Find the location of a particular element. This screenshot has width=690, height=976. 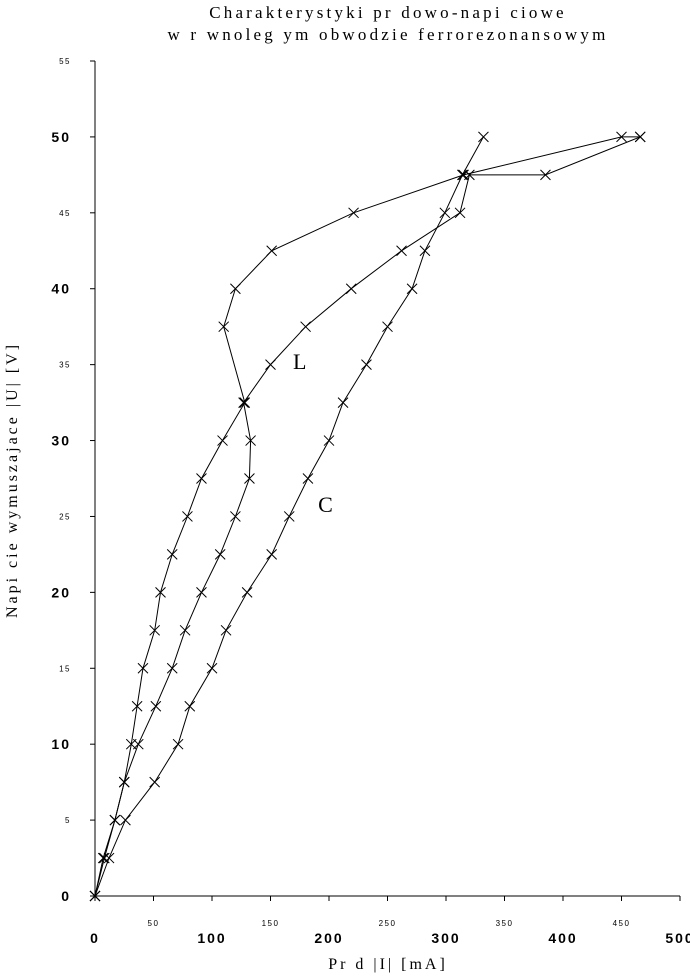

y-tick-label: 15 is located at coordinates (65, 668).